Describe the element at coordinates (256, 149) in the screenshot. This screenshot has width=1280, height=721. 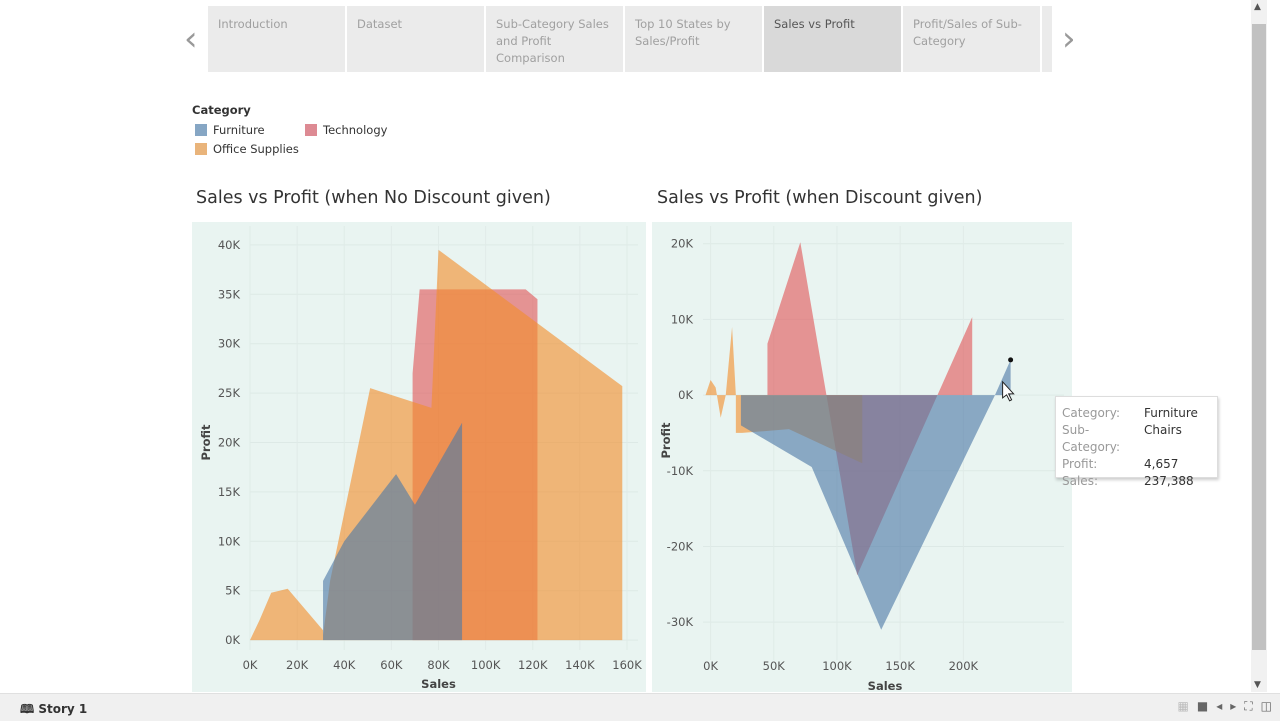
I see `legend-label: Office Supplies` at that location.